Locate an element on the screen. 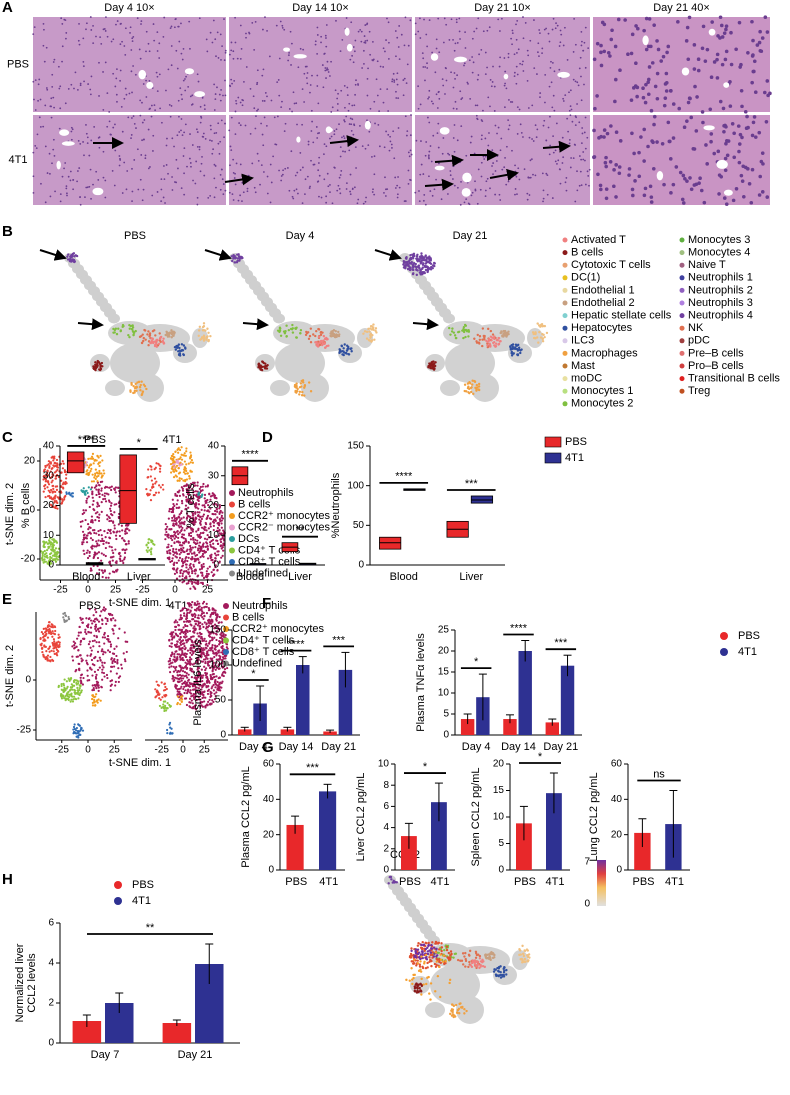  legend-label: CD8⁺ T cells is located at coordinates (269, 562).